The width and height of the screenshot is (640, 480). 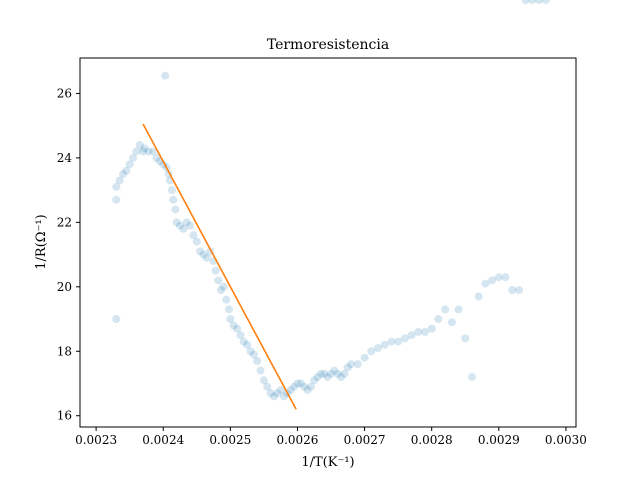 I want to click on x-tick-label: 0.0029, so click(x=499, y=440).